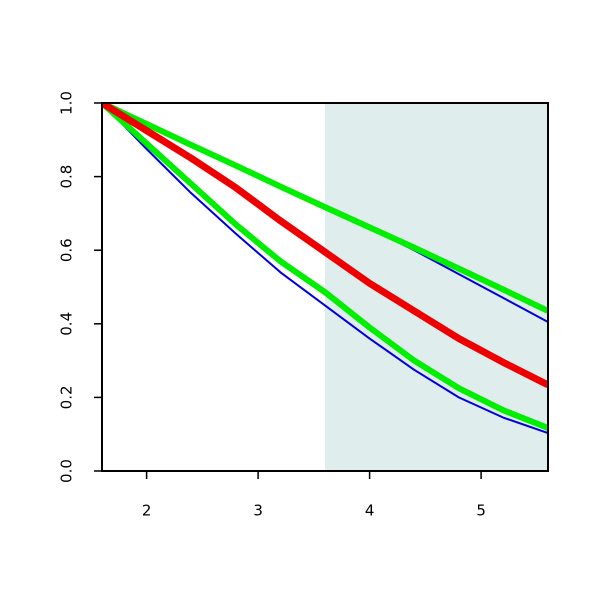  Describe the element at coordinates (67, 471) in the screenshot. I see `y-tick-label: 0.0` at that location.